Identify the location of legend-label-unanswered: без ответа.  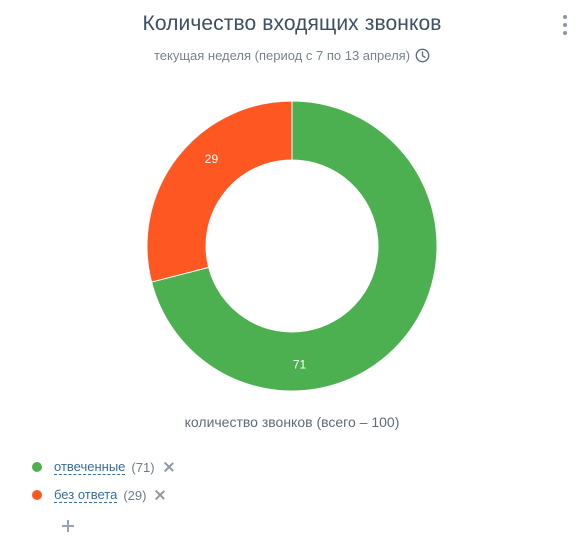
(86, 495).